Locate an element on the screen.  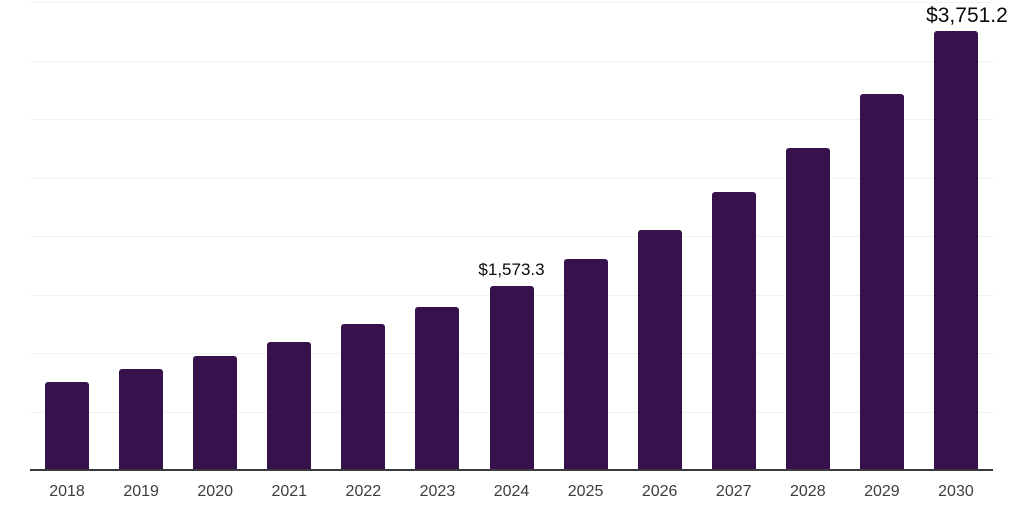
x-tick-2028: 2028 is located at coordinates (808, 491).